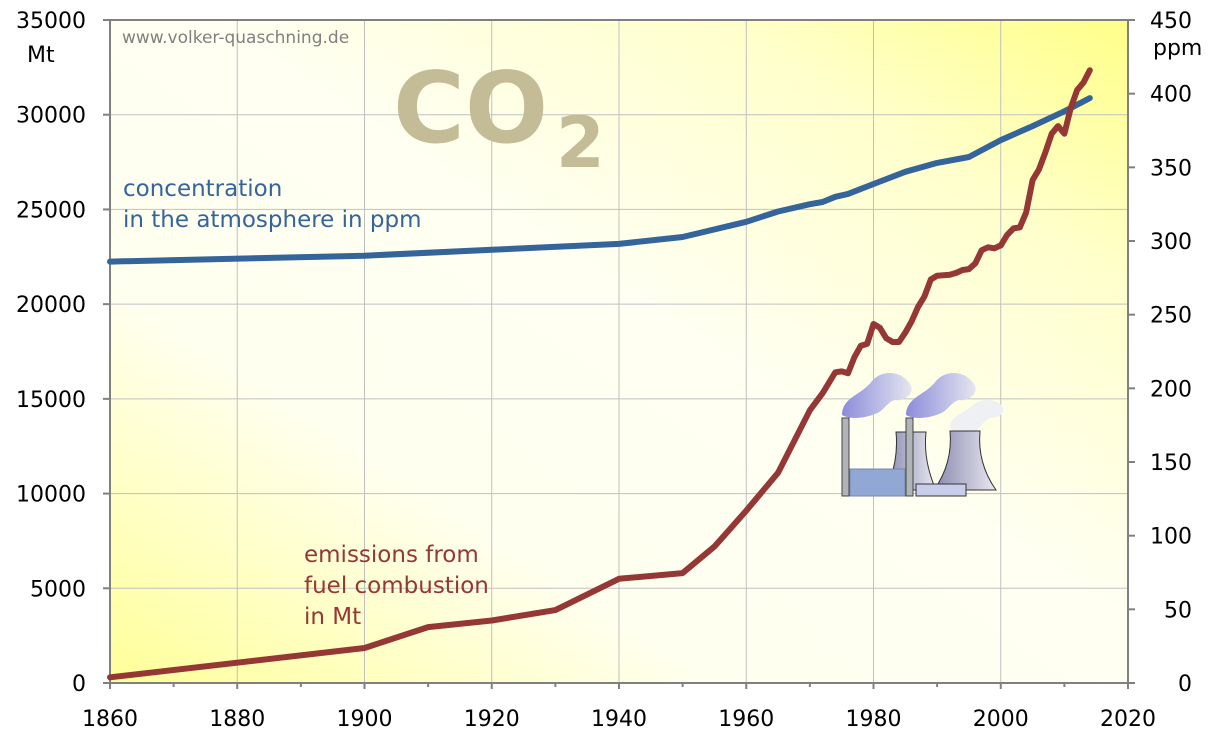 This screenshot has height=750, width=1218. I want to click on left-y-tick-label: 15000, so click(51, 400).